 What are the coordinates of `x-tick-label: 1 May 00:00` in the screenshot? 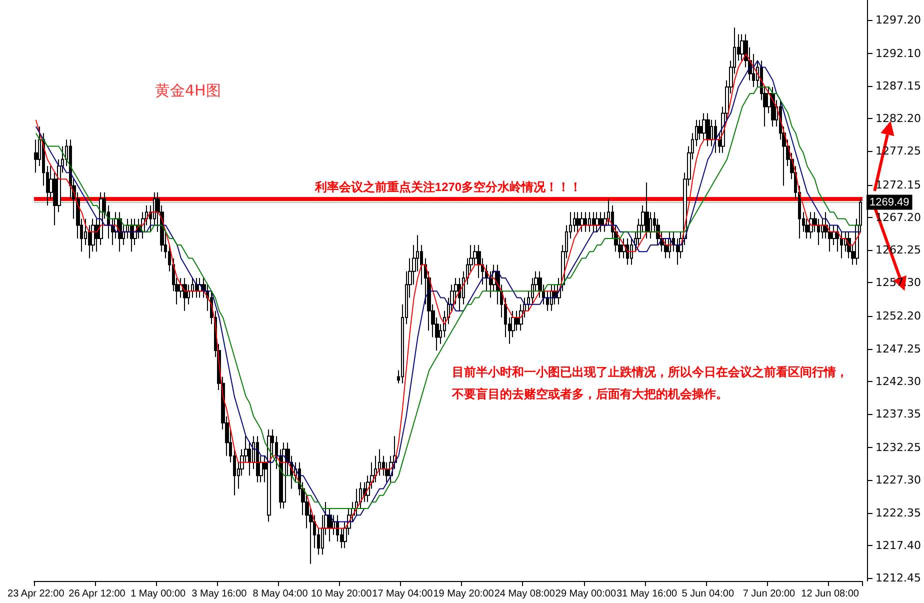 It's located at (158, 594).